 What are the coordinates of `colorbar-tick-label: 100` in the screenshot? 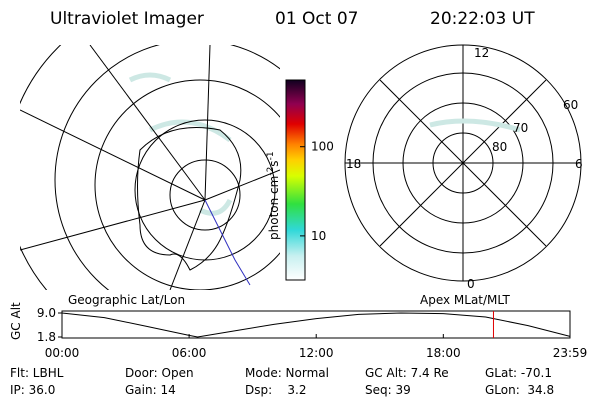 It's located at (322, 147).